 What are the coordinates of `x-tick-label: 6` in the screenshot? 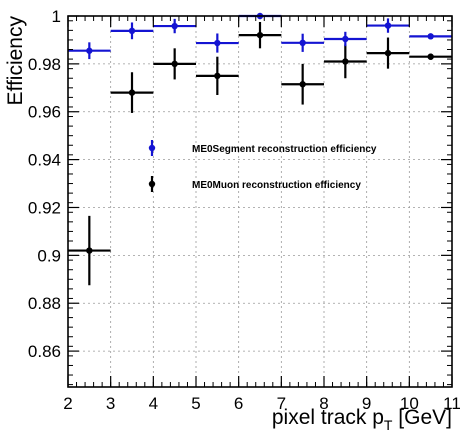 It's located at (238, 403).